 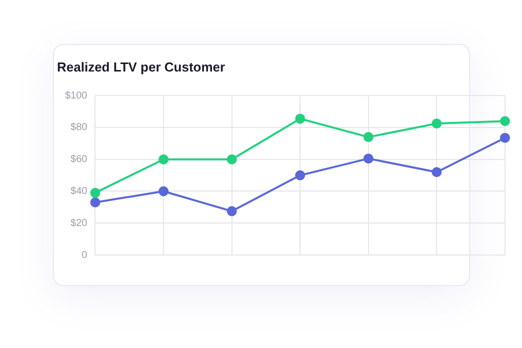 I want to click on y-tick-label: $40, so click(x=79, y=191).